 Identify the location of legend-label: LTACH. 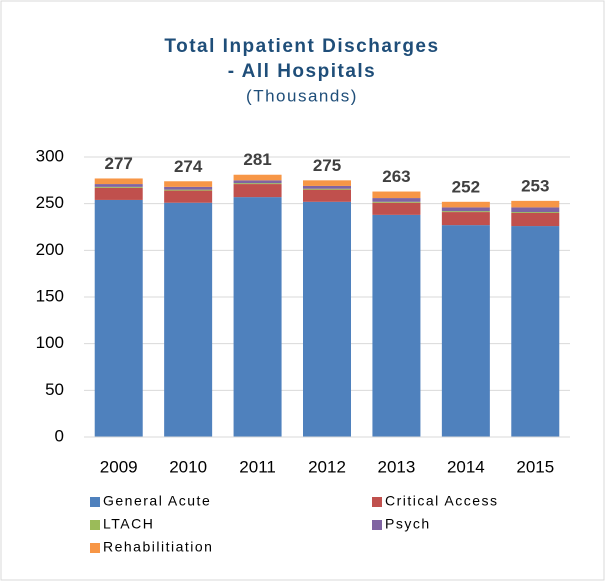
(128, 524).